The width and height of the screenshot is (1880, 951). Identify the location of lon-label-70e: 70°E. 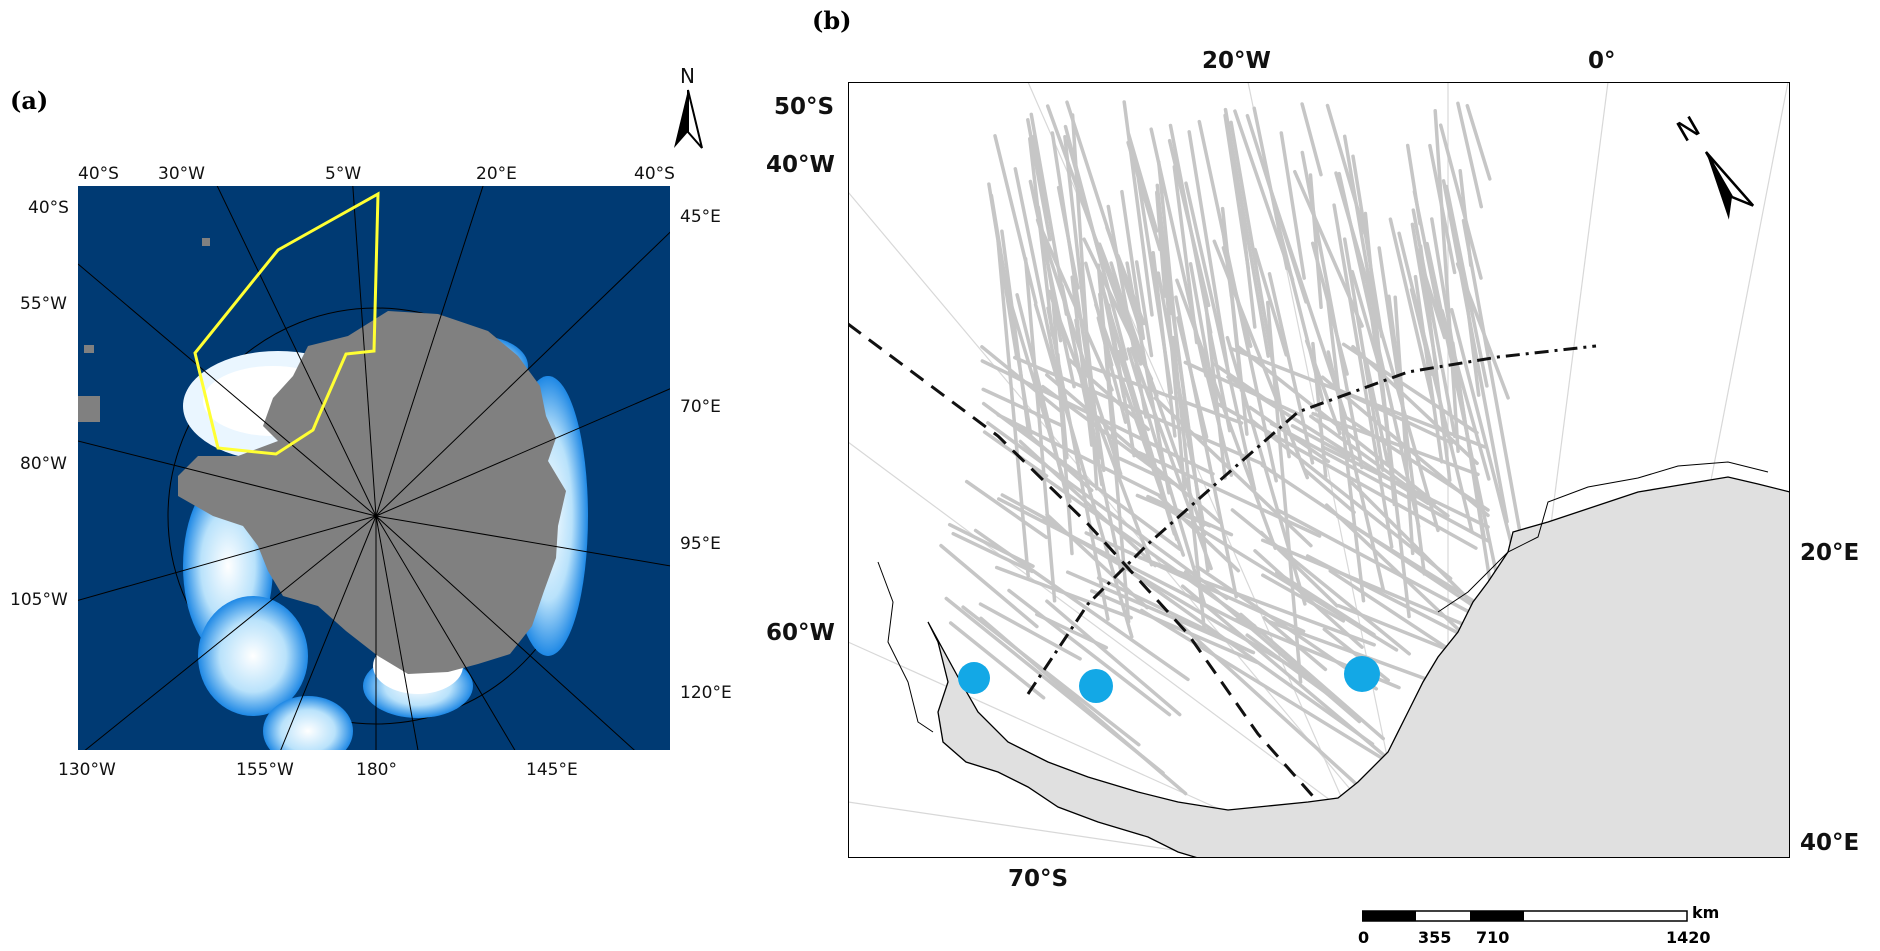
(700, 407).